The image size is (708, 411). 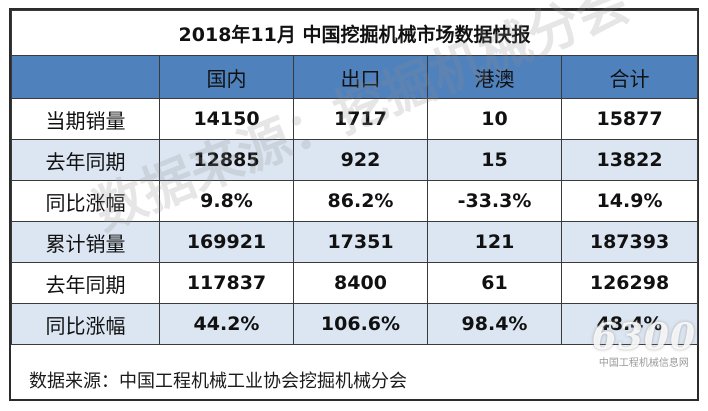 What do you see at coordinates (360, 119) in the screenshot?
I see `cell-export: 1717` at bounding box center [360, 119].